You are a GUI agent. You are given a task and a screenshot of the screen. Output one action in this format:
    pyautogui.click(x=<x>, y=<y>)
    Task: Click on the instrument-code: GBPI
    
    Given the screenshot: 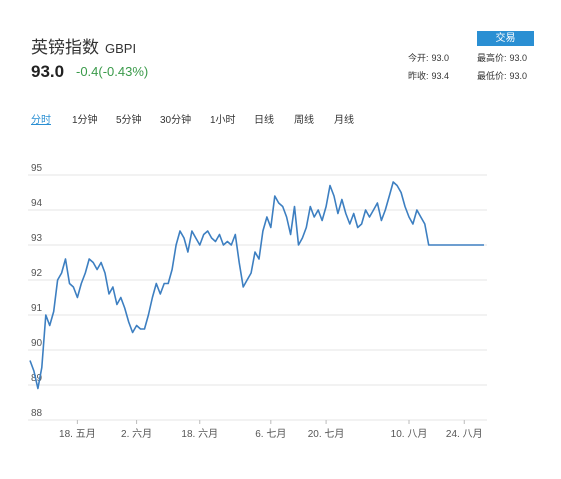 What is the action you would take?
    pyautogui.click(x=121, y=48)
    